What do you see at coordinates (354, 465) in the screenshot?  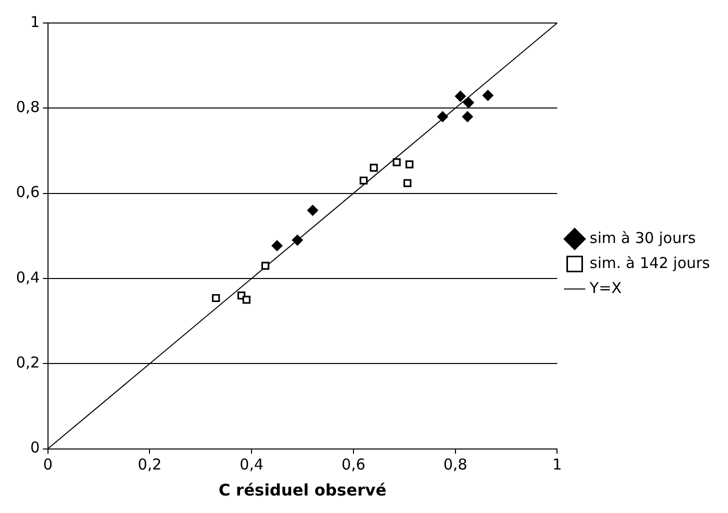 I see `x-tick-label: 0,6` at bounding box center [354, 465].